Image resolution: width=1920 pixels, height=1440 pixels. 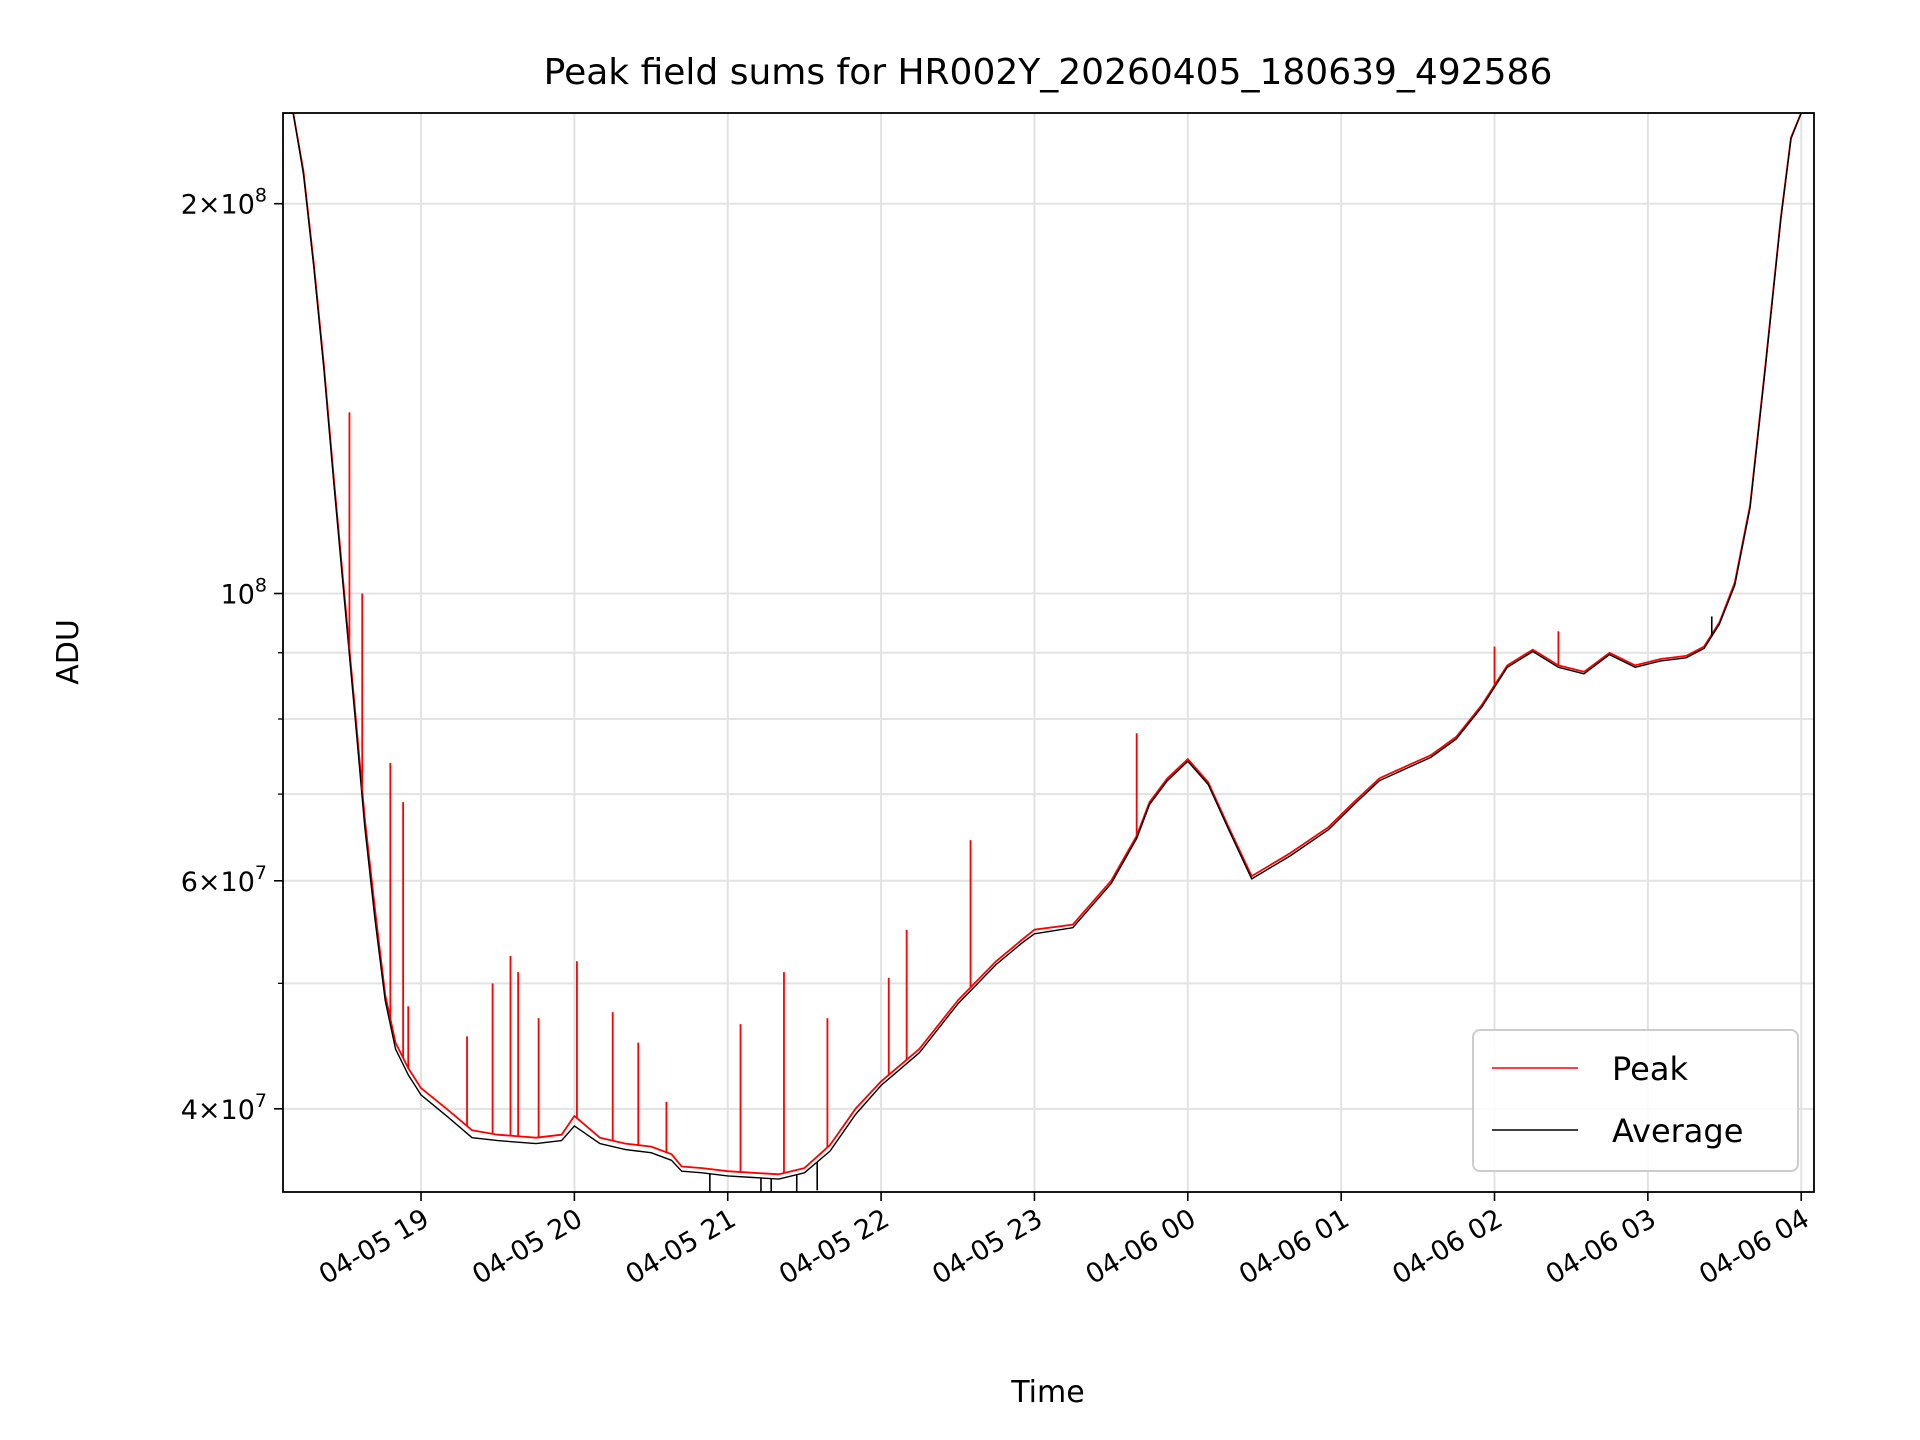 I want to click on y-tick-label: 4×107, so click(x=224, y=1108).